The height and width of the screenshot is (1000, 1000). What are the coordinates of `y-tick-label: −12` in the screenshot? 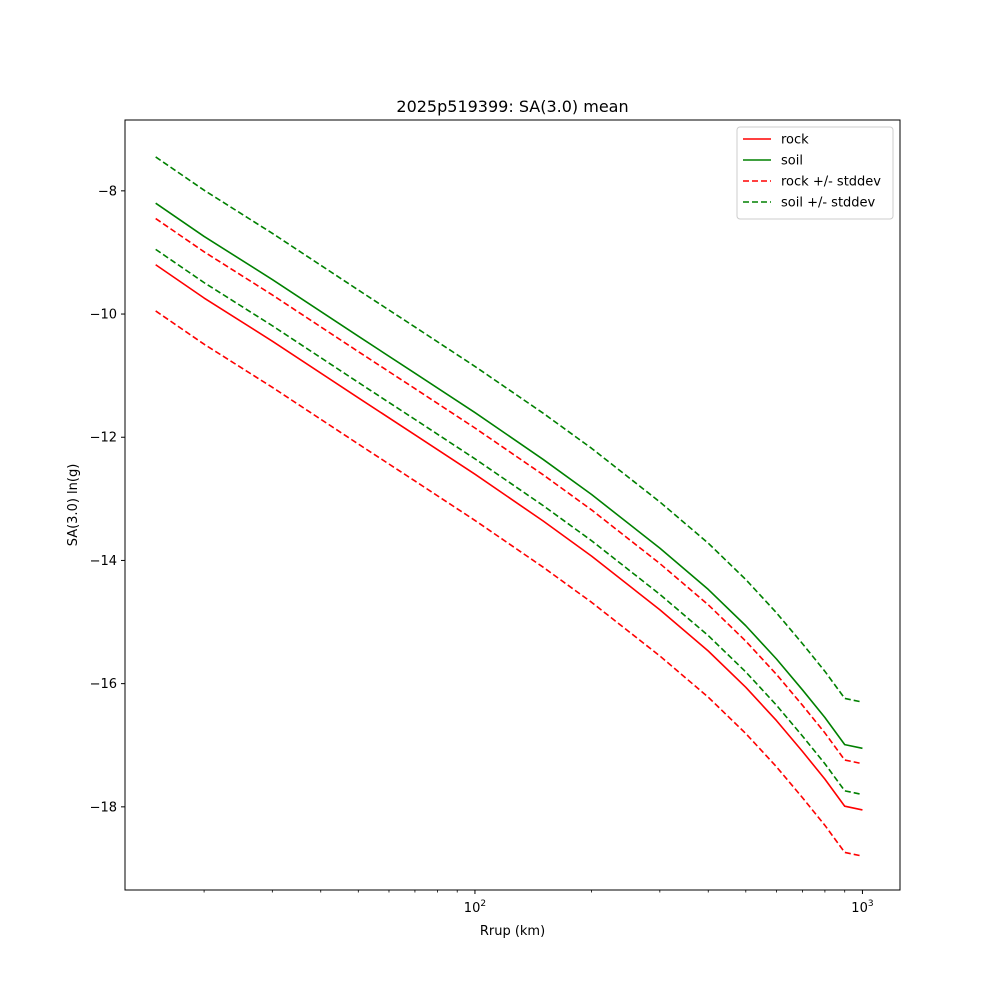 It's located at (103, 438).